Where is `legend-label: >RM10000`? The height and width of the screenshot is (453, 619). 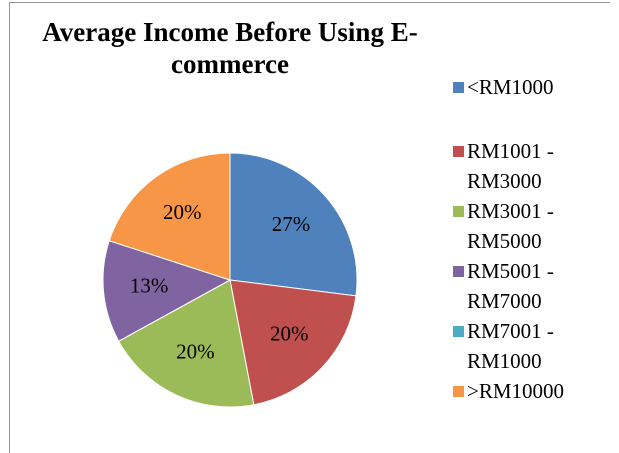
legend-label: >RM10000 is located at coordinates (516, 391).